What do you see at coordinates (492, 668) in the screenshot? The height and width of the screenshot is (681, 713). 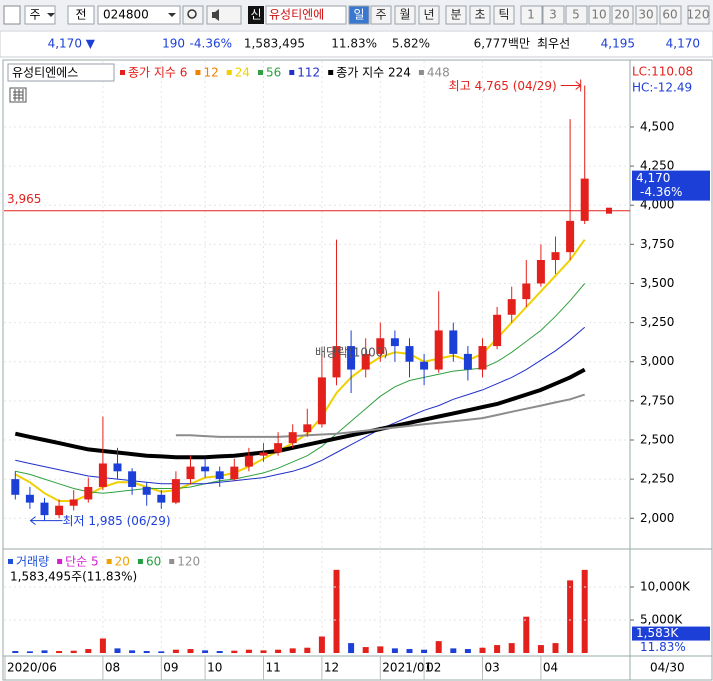 I see `x-tick-label: 03` at bounding box center [492, 668].